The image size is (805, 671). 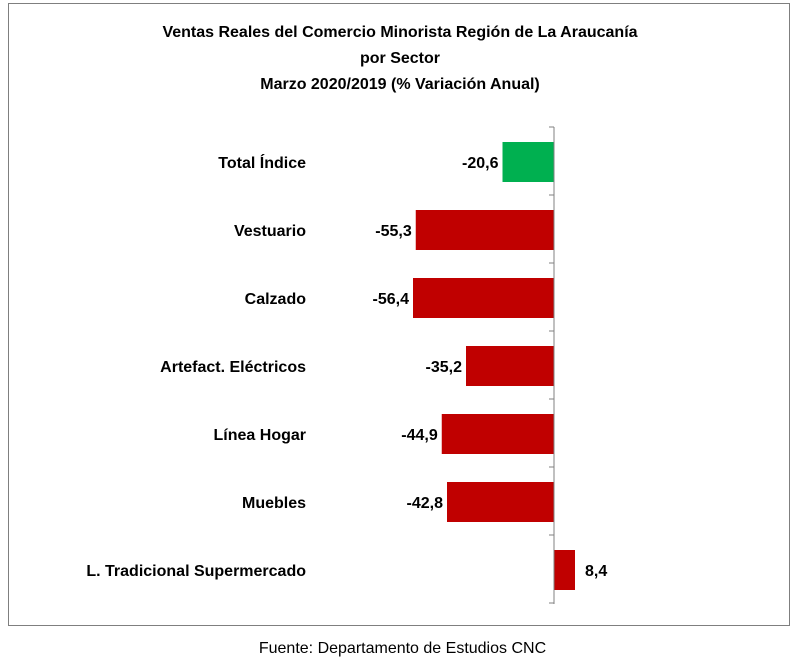 I want to click on data-label: -20,6, so click(x=480, y=163).